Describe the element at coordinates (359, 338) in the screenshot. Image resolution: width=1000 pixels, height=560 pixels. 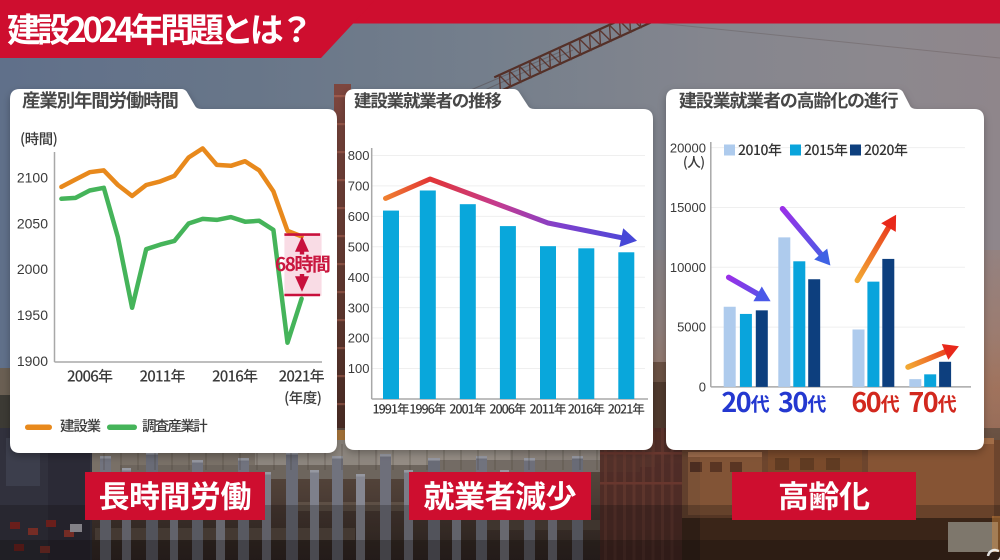
I see `svg-text: 200` at that location.